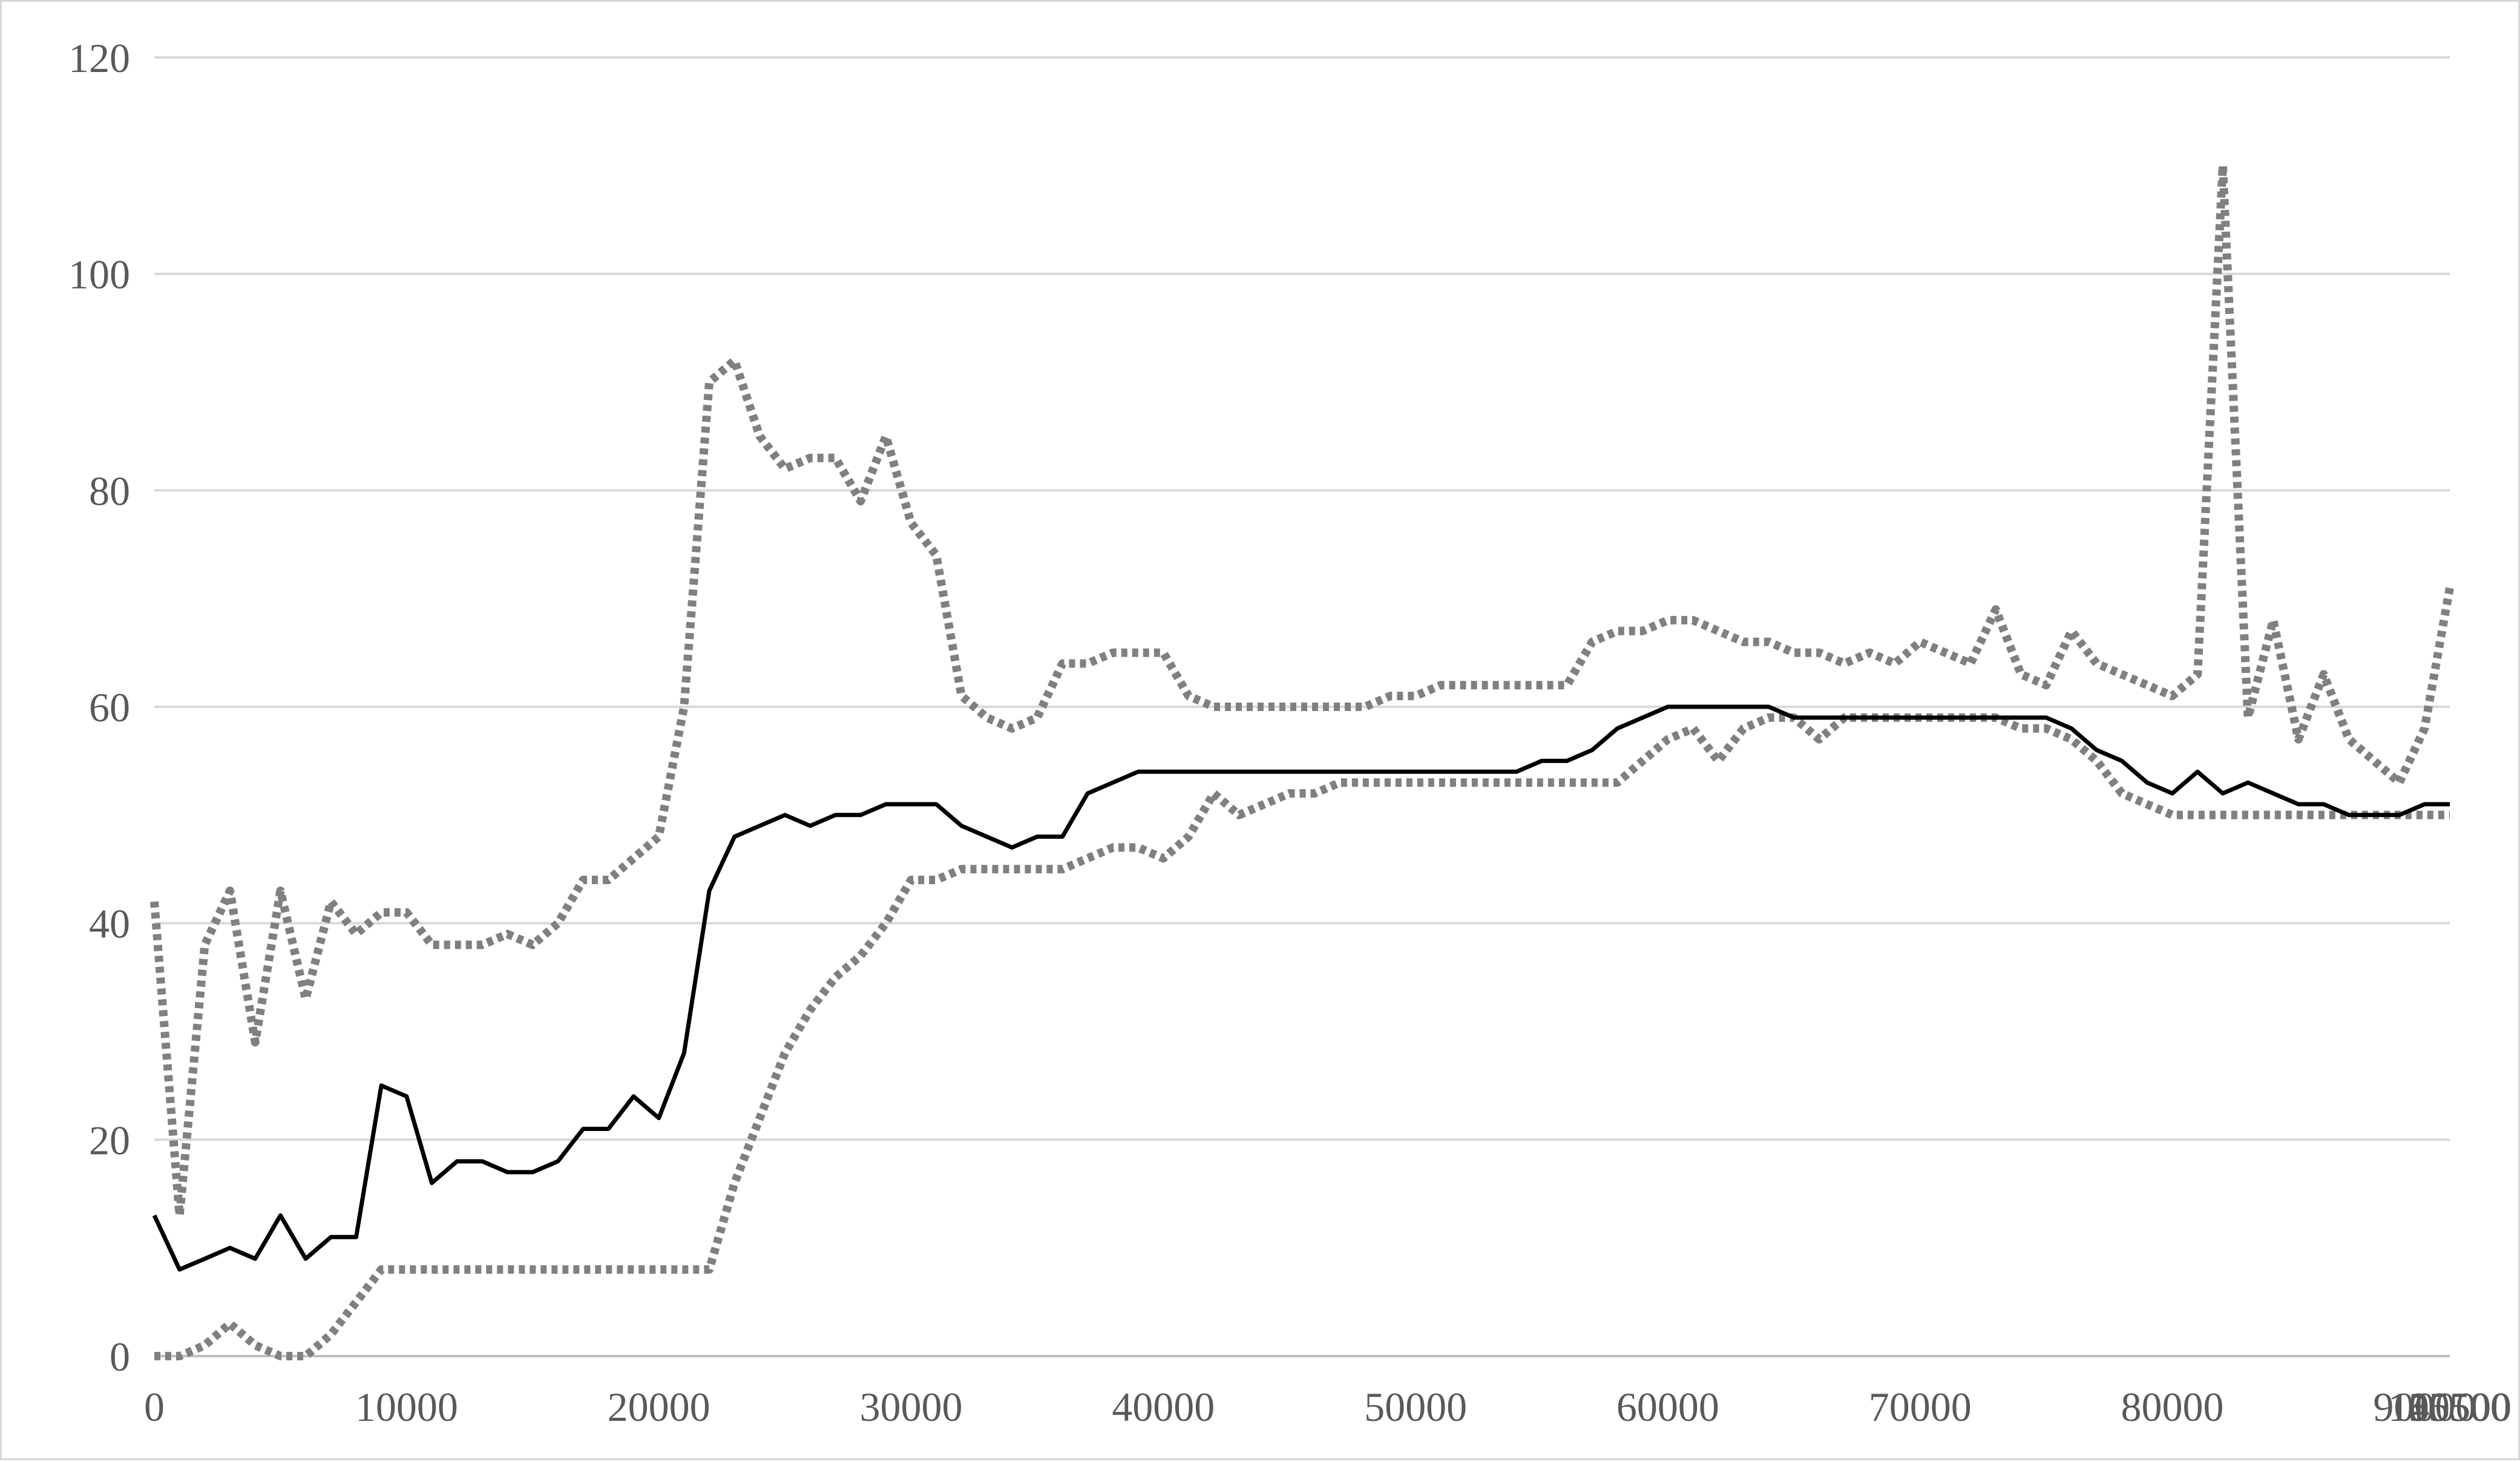 The width and height of the screenshot is (2520, 1462). I want to click on y-tick-label-0: 0, so click(120, 1357).